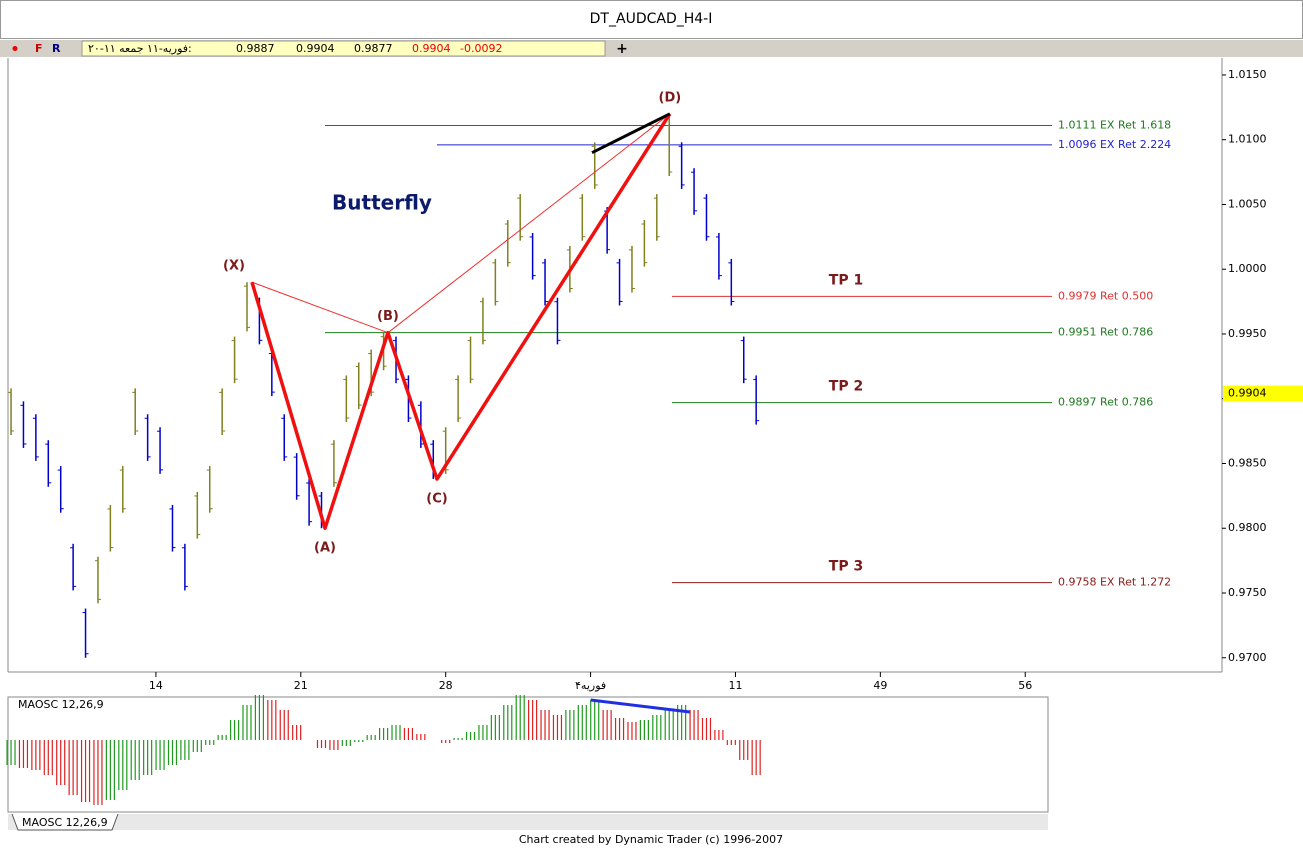 Image resolution: width=1303 pixels, height=848 pixels. Describe the element at coordinates (39, 48) in the screenshot. I see `f-button: F` at that location.